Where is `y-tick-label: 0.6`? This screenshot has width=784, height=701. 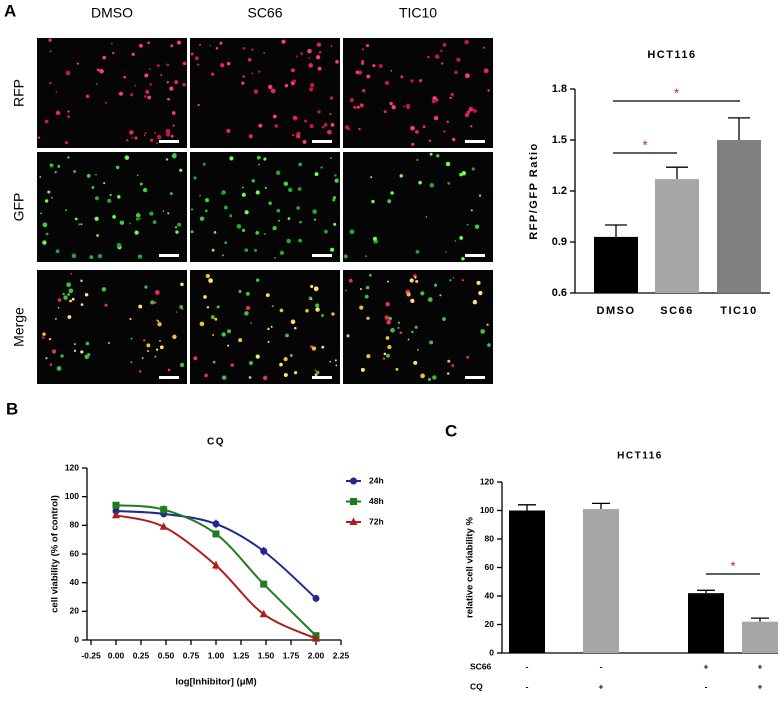 y-tick-label: 0.6 is located at coordinates (559, 293).